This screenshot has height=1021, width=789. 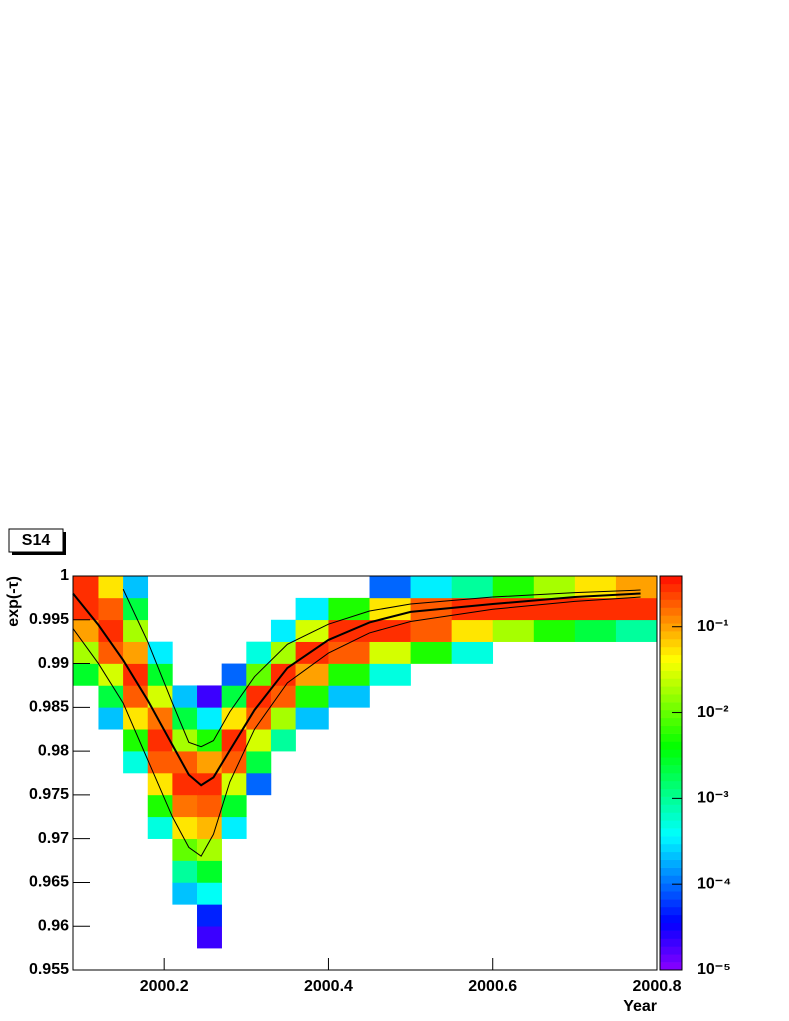 What do you see at coordinates (714, 969) in the screenshot?
I see `z-tick-label: 10⁻⁵` at bounding box center [714, 969].